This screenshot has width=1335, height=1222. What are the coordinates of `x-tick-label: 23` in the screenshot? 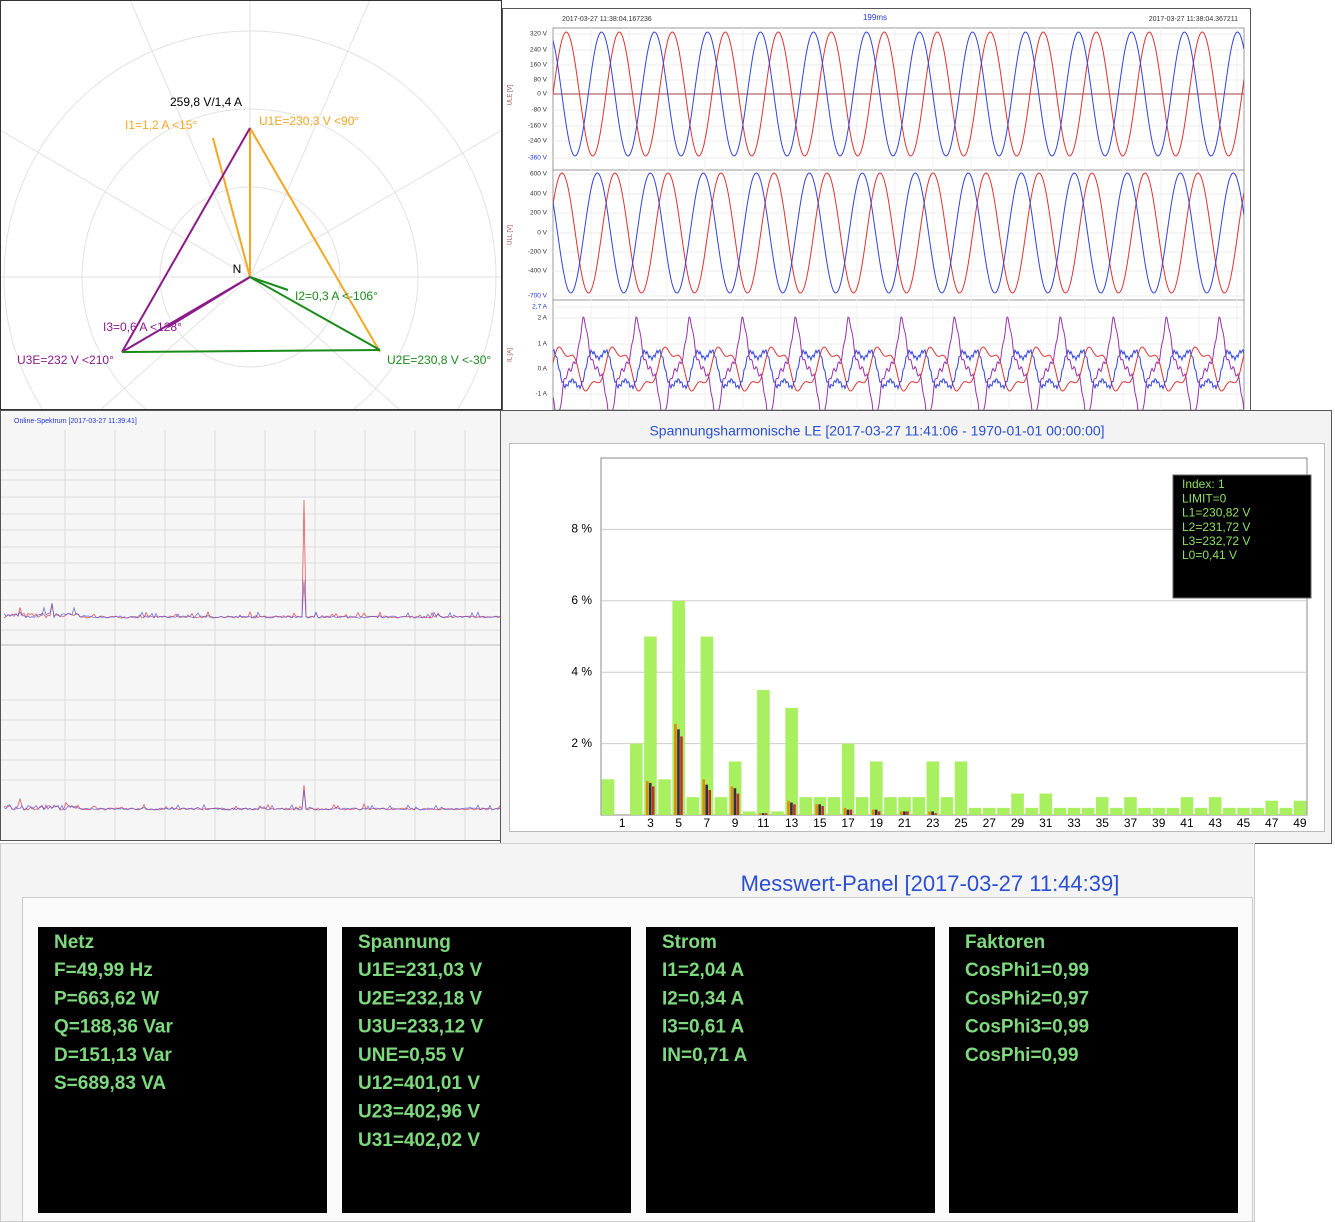 It's located at (933, 823).